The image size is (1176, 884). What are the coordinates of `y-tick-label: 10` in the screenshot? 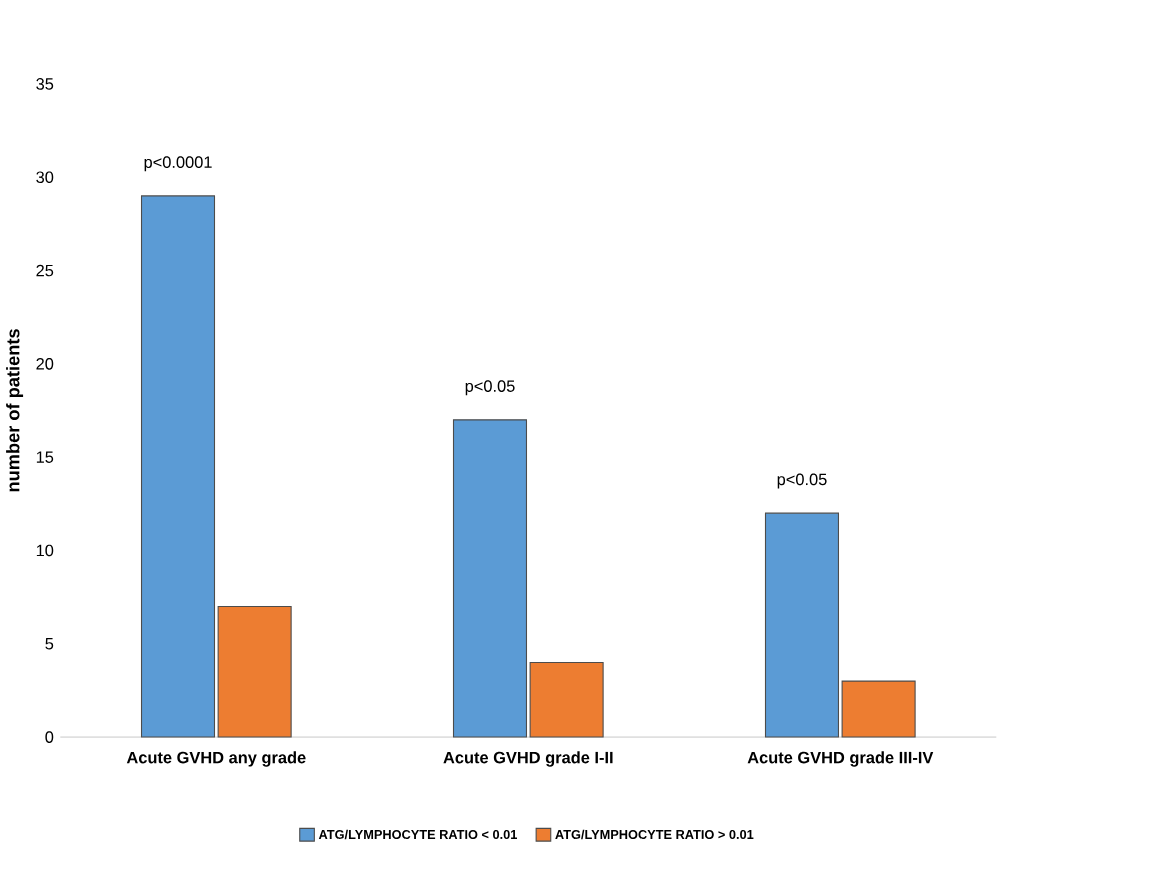 It's located at (45, 551).